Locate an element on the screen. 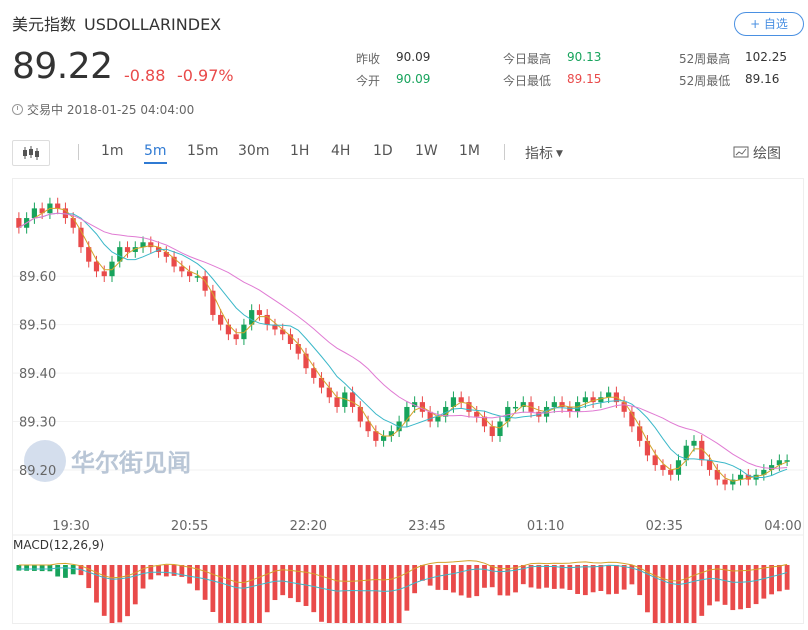 Image resolution: width=808 pixels, height=630 pixels. stat-value-day-high: 90.13 is located at coordinates (584, 57).